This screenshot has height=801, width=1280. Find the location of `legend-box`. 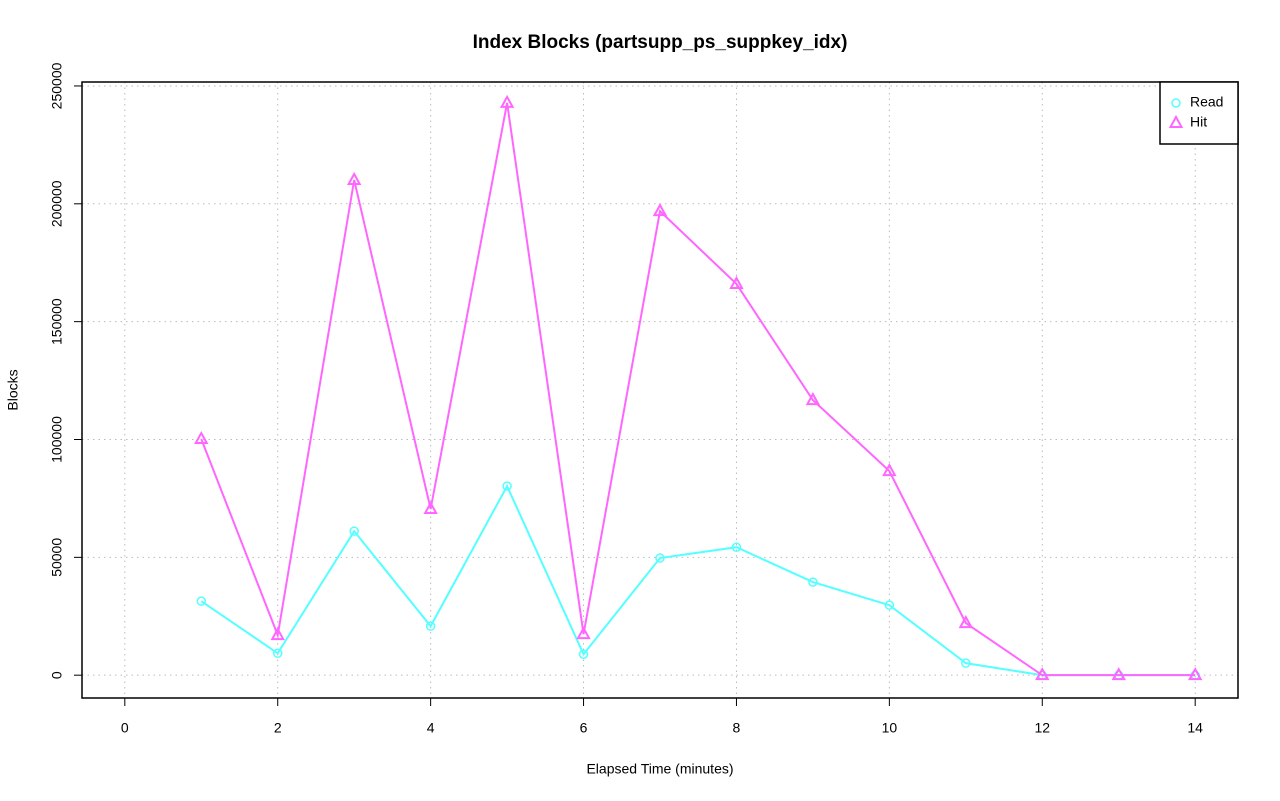

legend-box is located at coordinates (1199, 113).